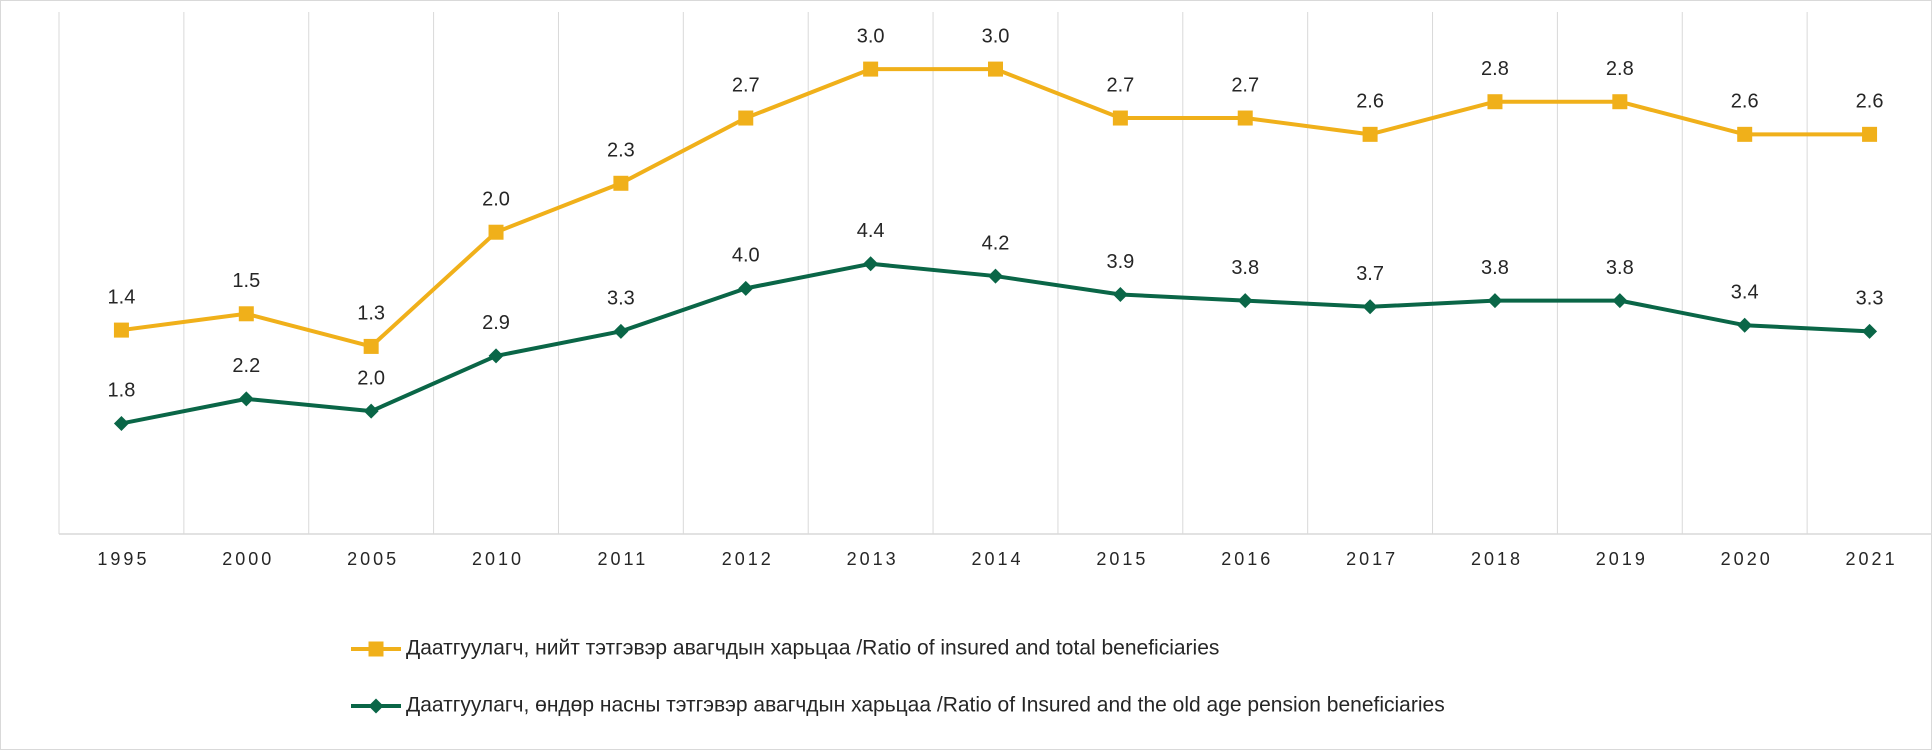  What do you see at coordinates (621, 151) in the screenshot?
I see `data-label: 2.3` at bounding box center [621, 151].